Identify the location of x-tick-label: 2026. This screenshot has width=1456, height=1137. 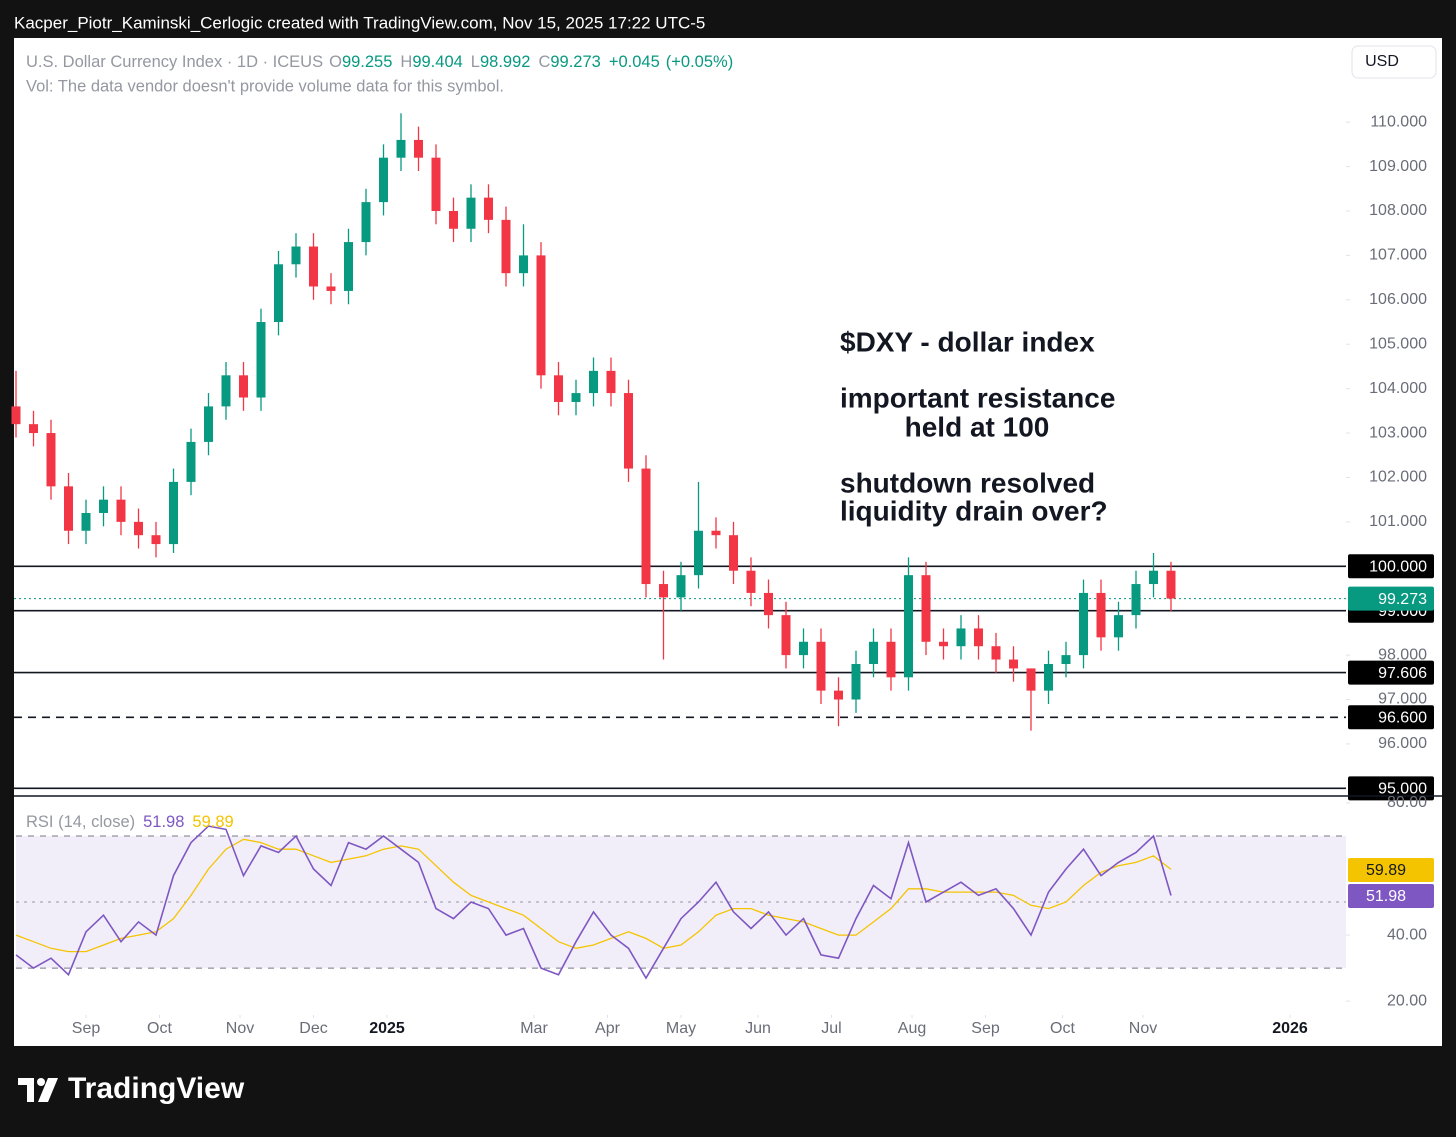
(1290, 1028).